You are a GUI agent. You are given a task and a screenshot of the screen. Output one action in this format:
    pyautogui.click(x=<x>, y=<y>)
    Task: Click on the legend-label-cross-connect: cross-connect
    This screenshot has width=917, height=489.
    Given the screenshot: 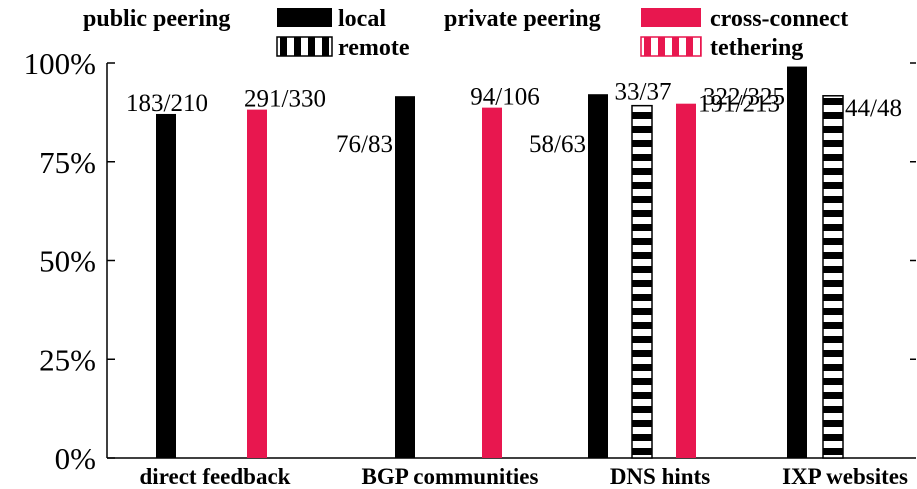 What is the action you would take?
    pyautogui.click(x=779, y=19)
    